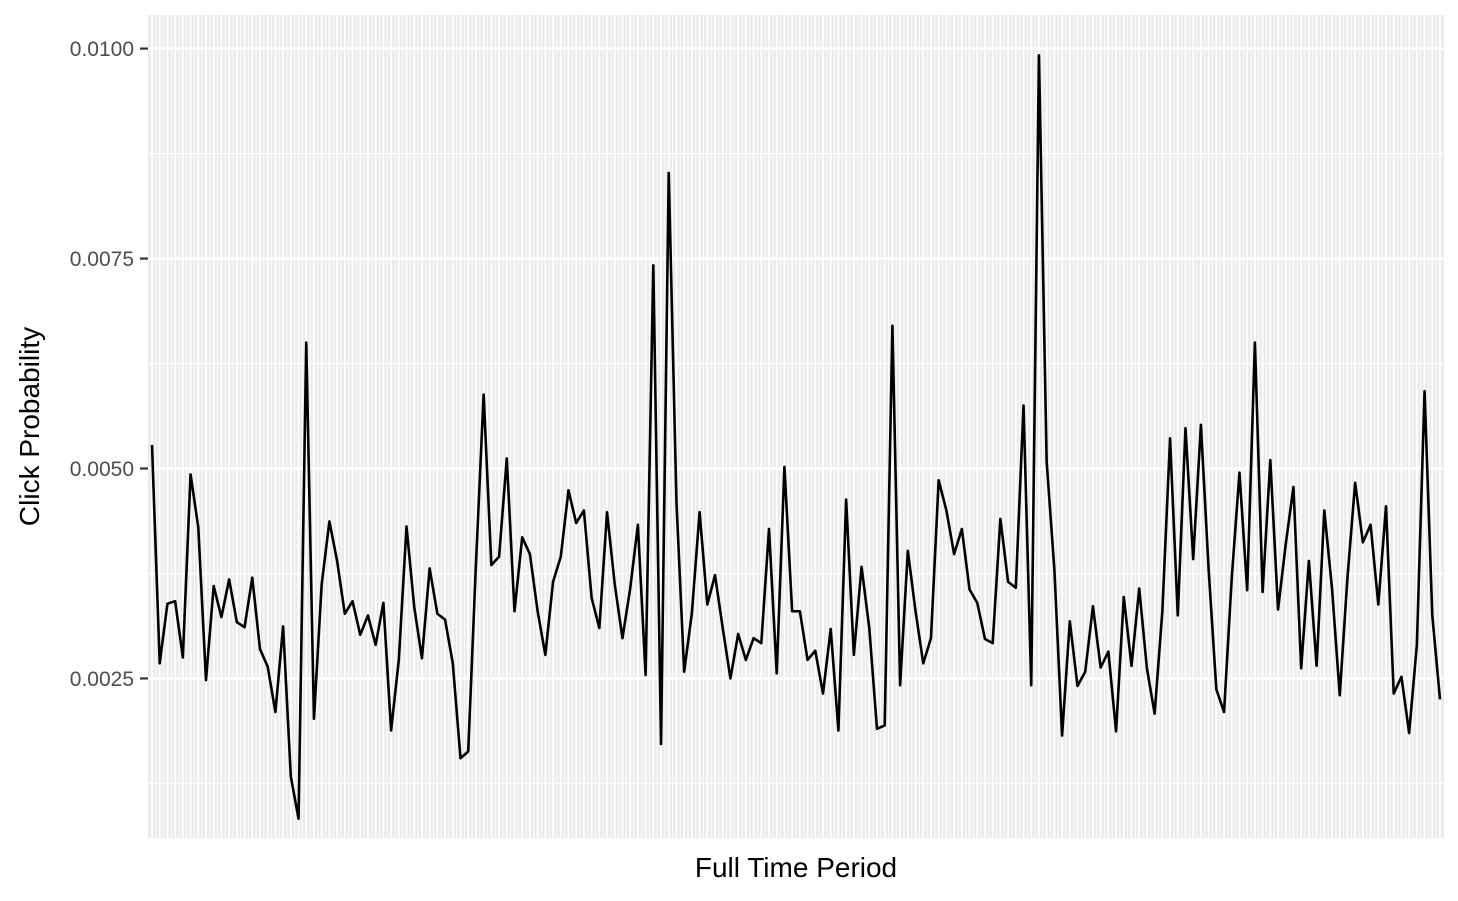 Image resolution: width=1458 pixels, height=901 pixels. What do you see at coordinates (102, 259) in the screenshot?
I see `y-tick-label: 0.0075` at bounding box center [102, 259].